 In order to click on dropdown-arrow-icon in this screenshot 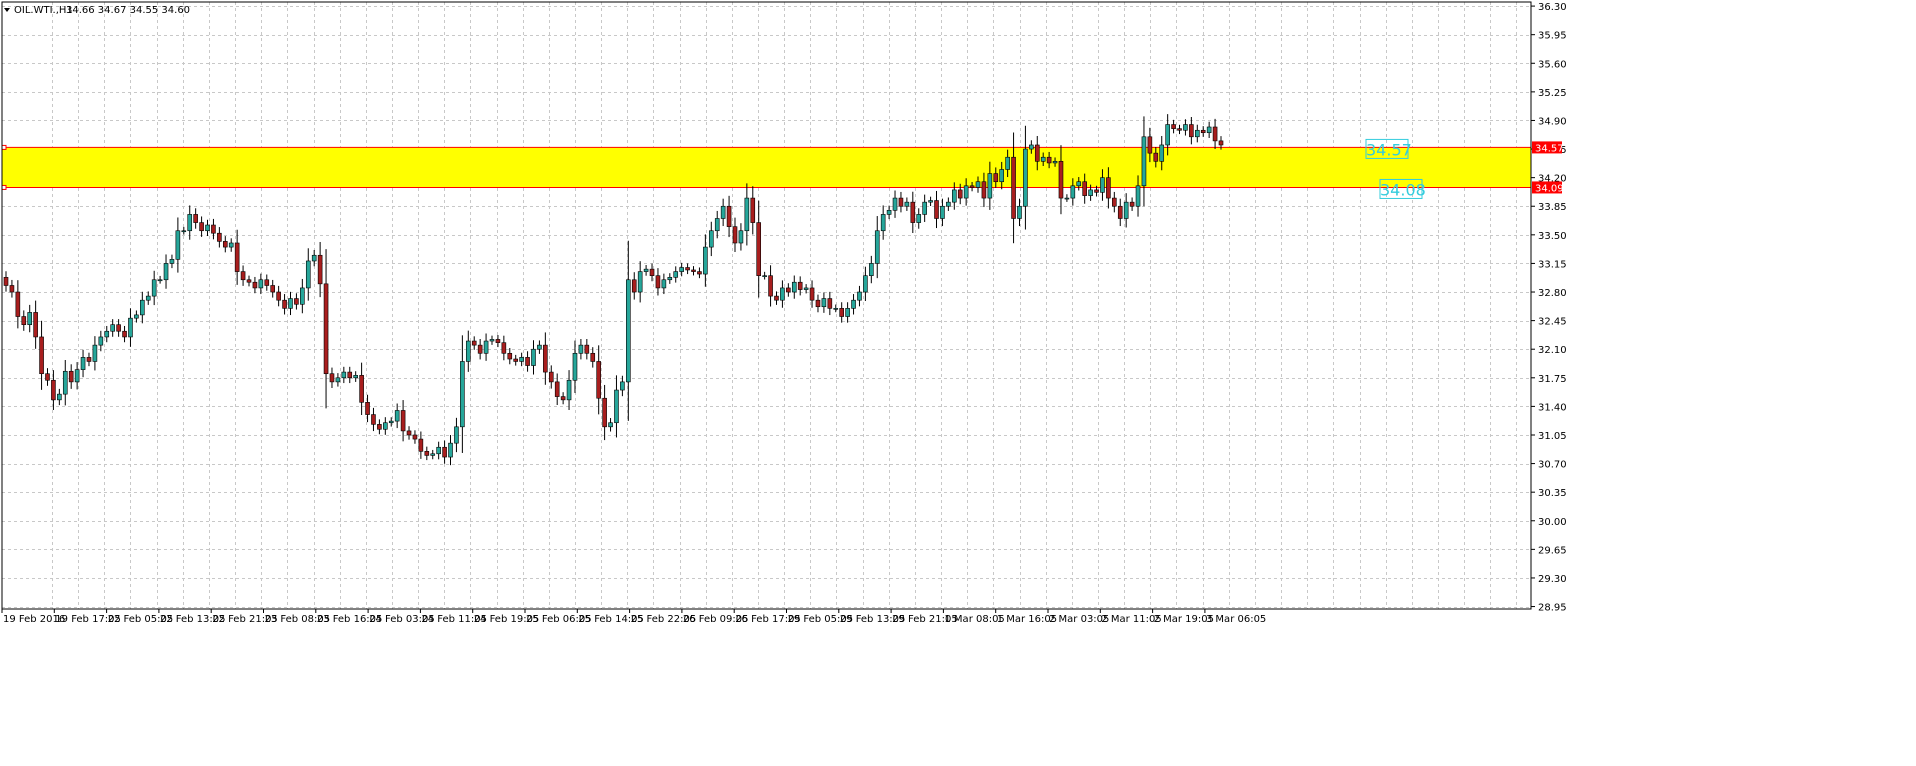, I will do `click(7, 10)`.